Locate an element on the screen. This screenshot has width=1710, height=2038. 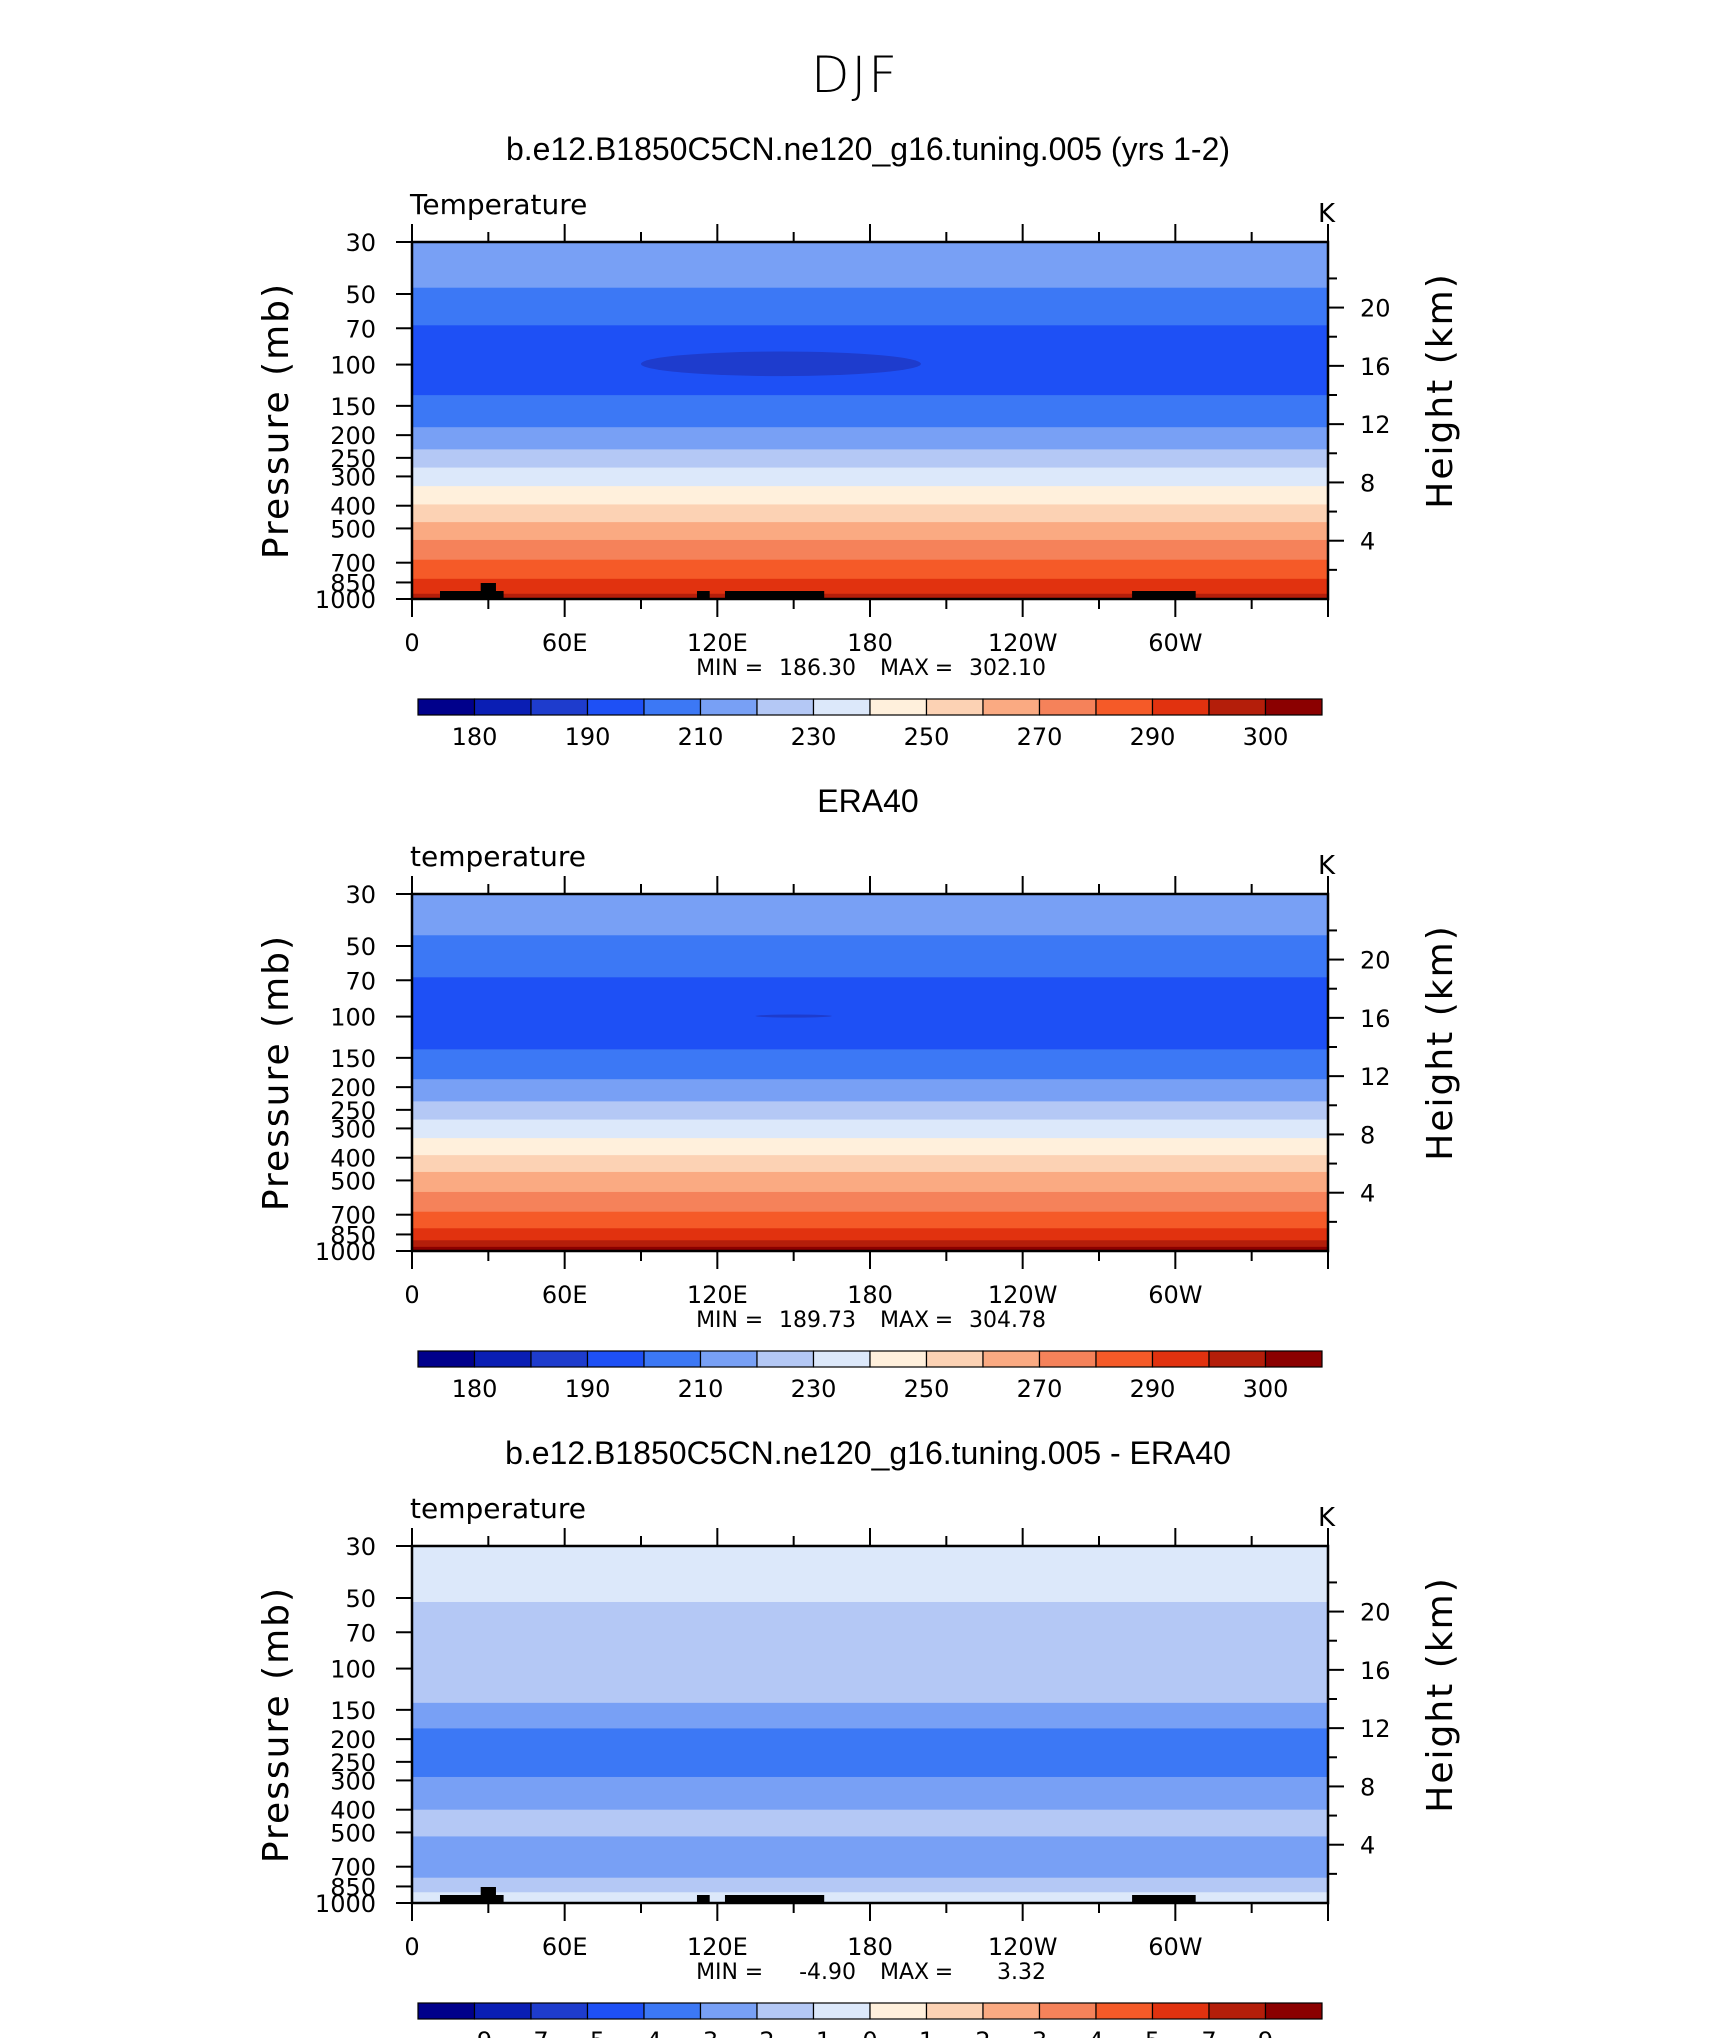
stat-max-label: MAX is located at coordinates (904, 668).